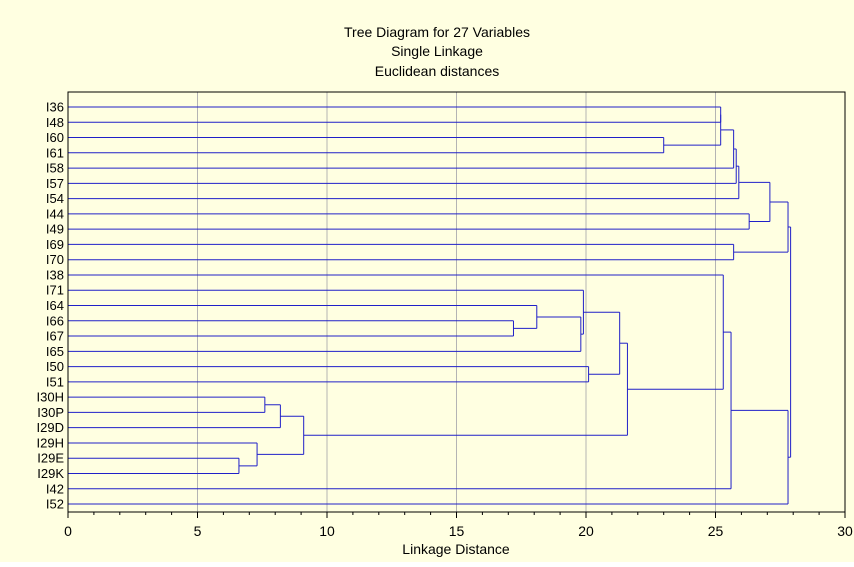 The image size is (854, 567). I want to click on leaf-label: I66, so click(55, 320).